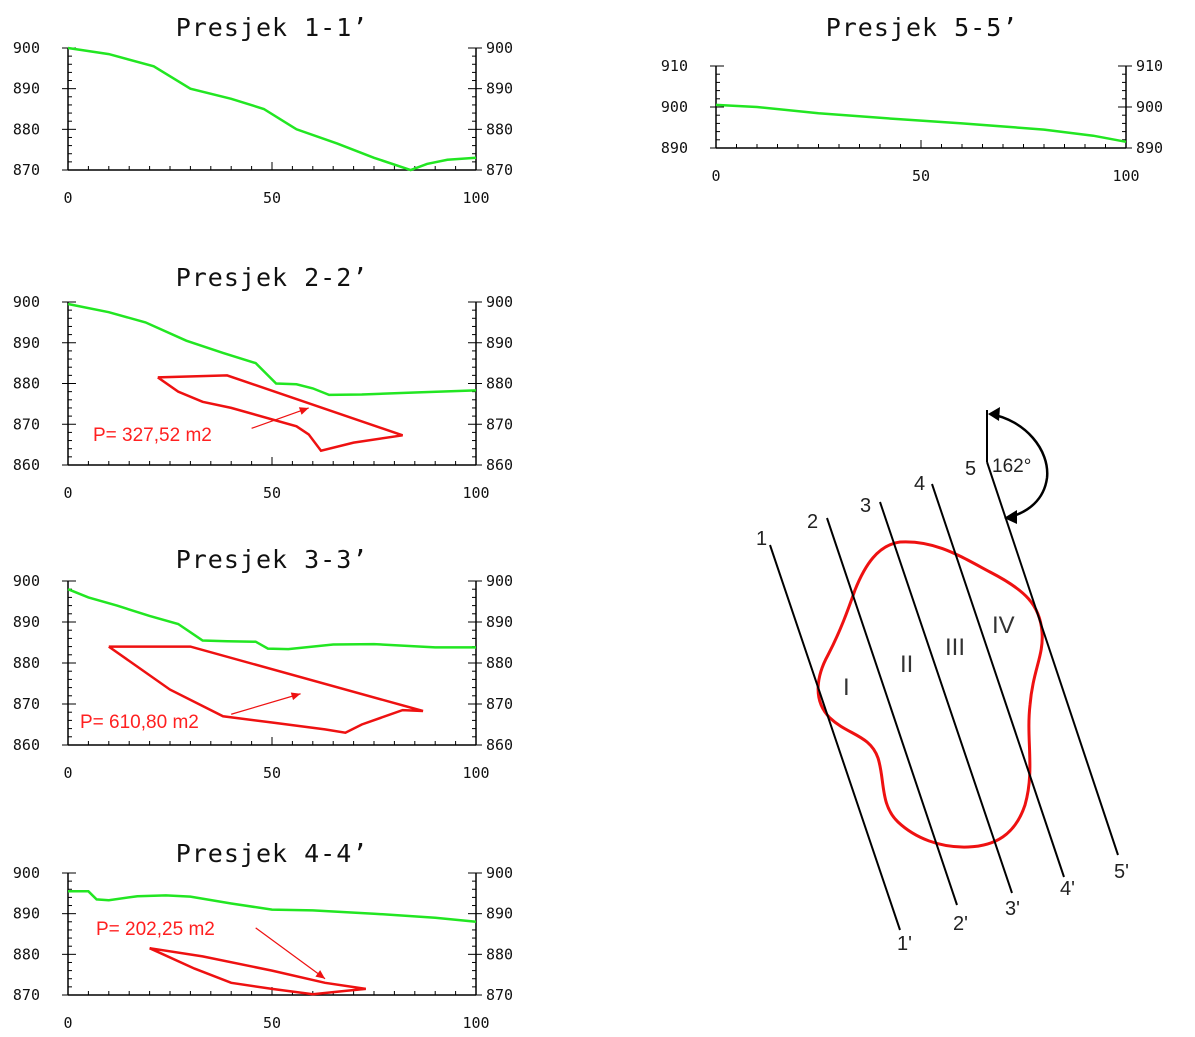 The image size is (1195, 1037). What do you see at coordinates (1003, 625) in the screenshot?
I see `zone-label-iv: IV` at bounding box center [1003, 625].